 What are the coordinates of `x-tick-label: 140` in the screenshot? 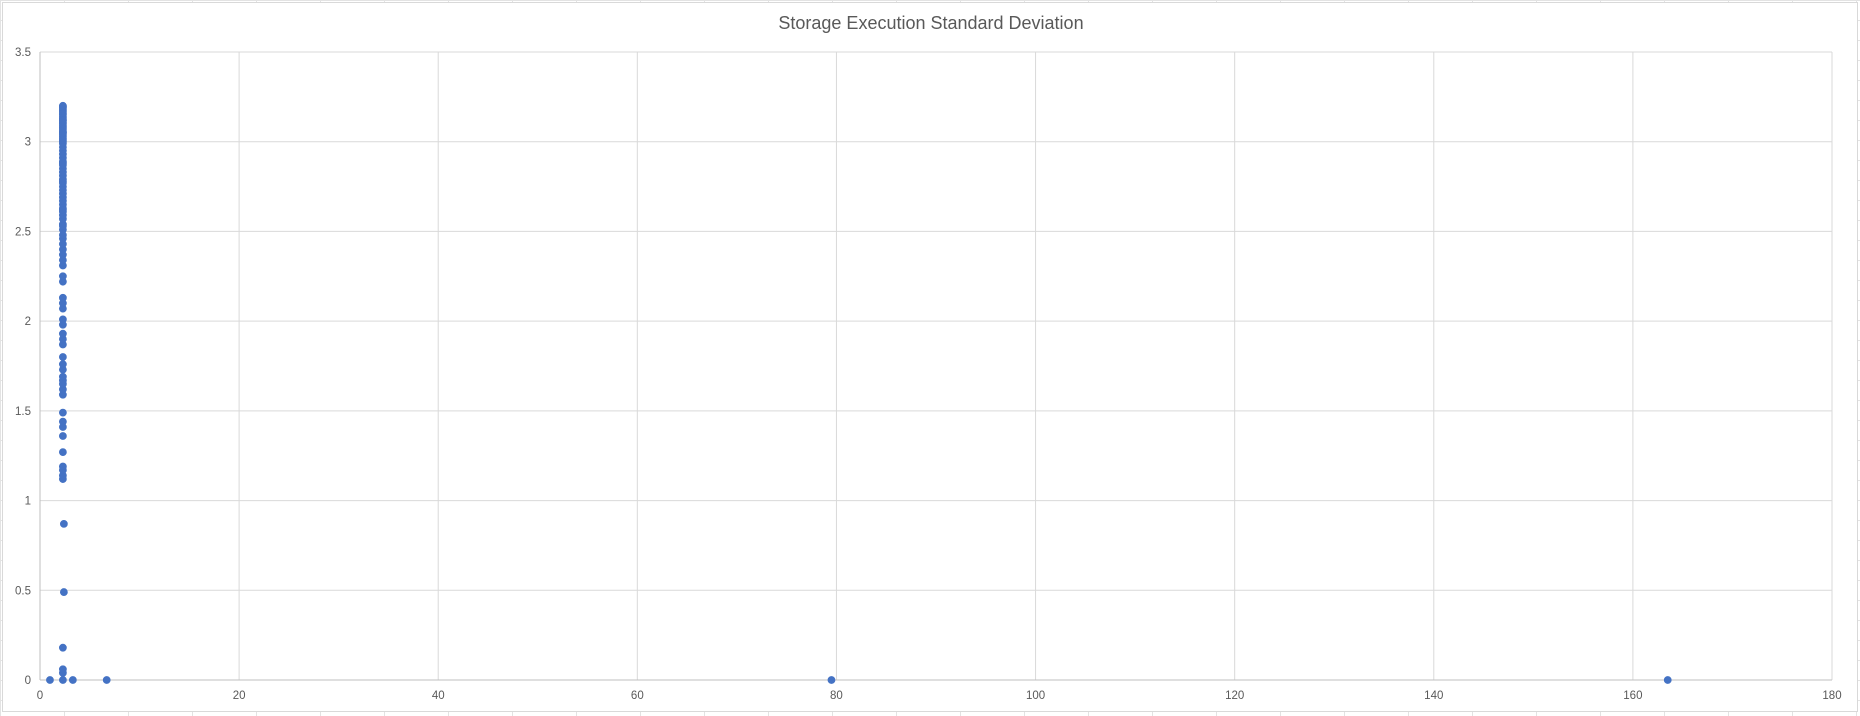 It's located at (1433, 696).